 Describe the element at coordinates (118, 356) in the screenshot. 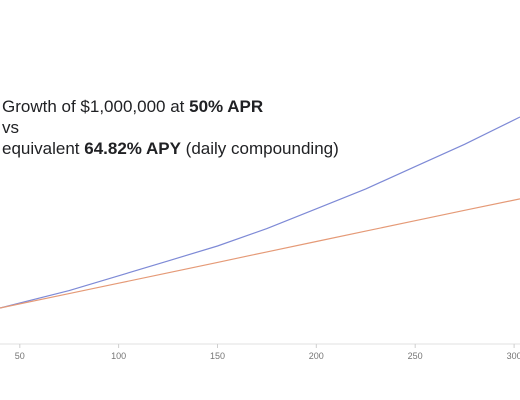

I see `x-tick-label: 100` at that location.